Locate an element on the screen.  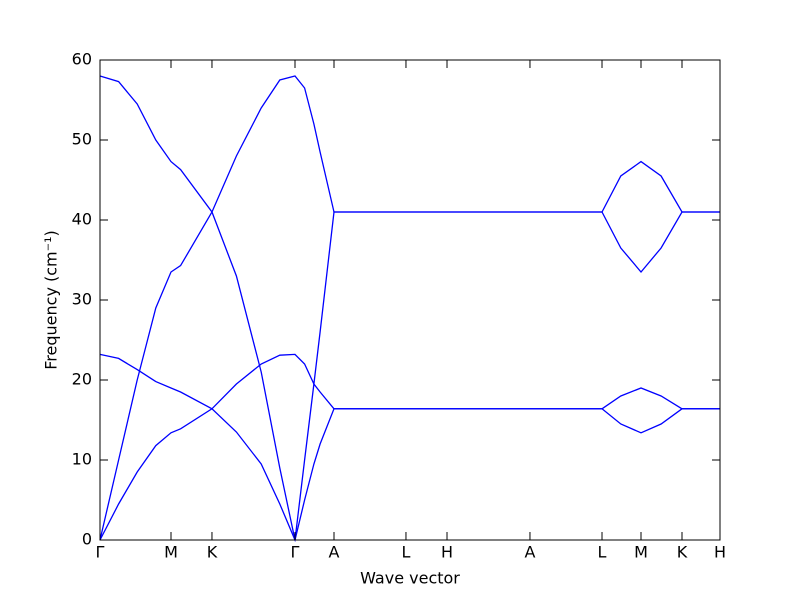
y-tick-label: 60 is located at coordinates (82, 59).